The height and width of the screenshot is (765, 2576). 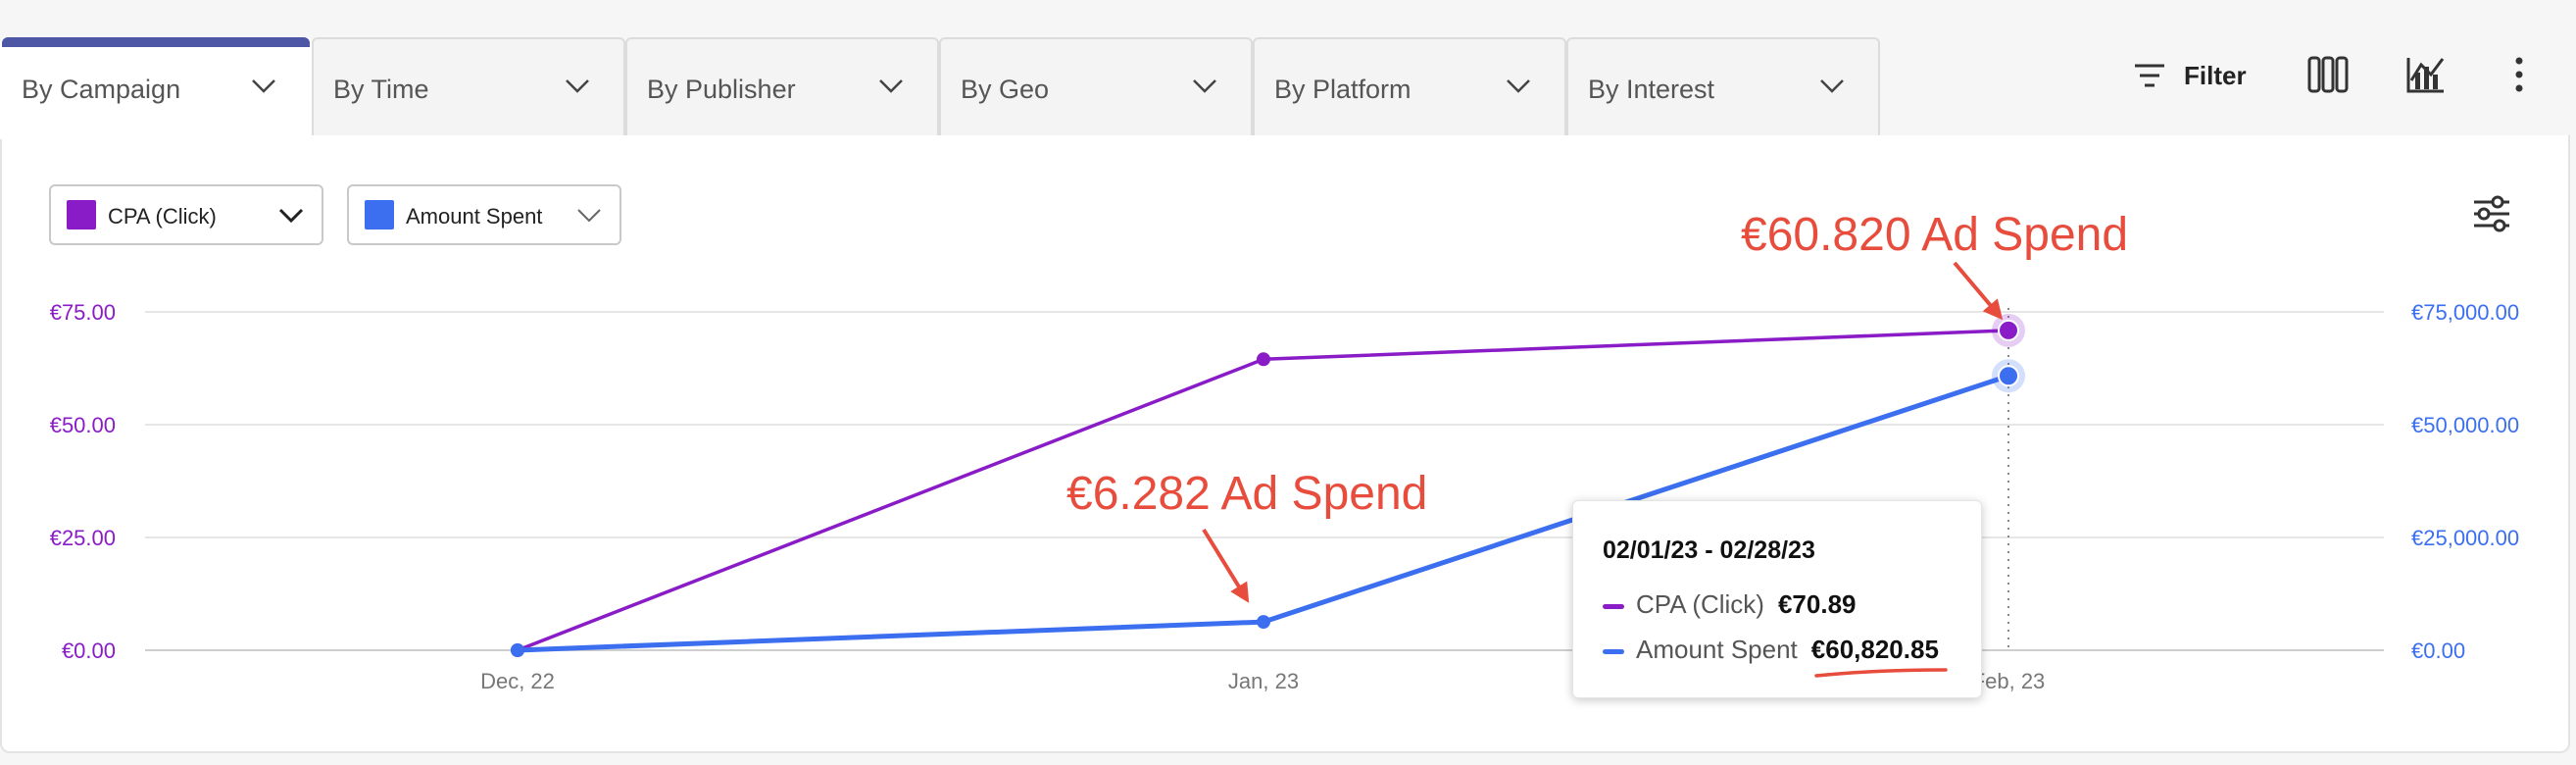 I want to click on y-left-tick-label: €50.00, so click(x=83, y=425).